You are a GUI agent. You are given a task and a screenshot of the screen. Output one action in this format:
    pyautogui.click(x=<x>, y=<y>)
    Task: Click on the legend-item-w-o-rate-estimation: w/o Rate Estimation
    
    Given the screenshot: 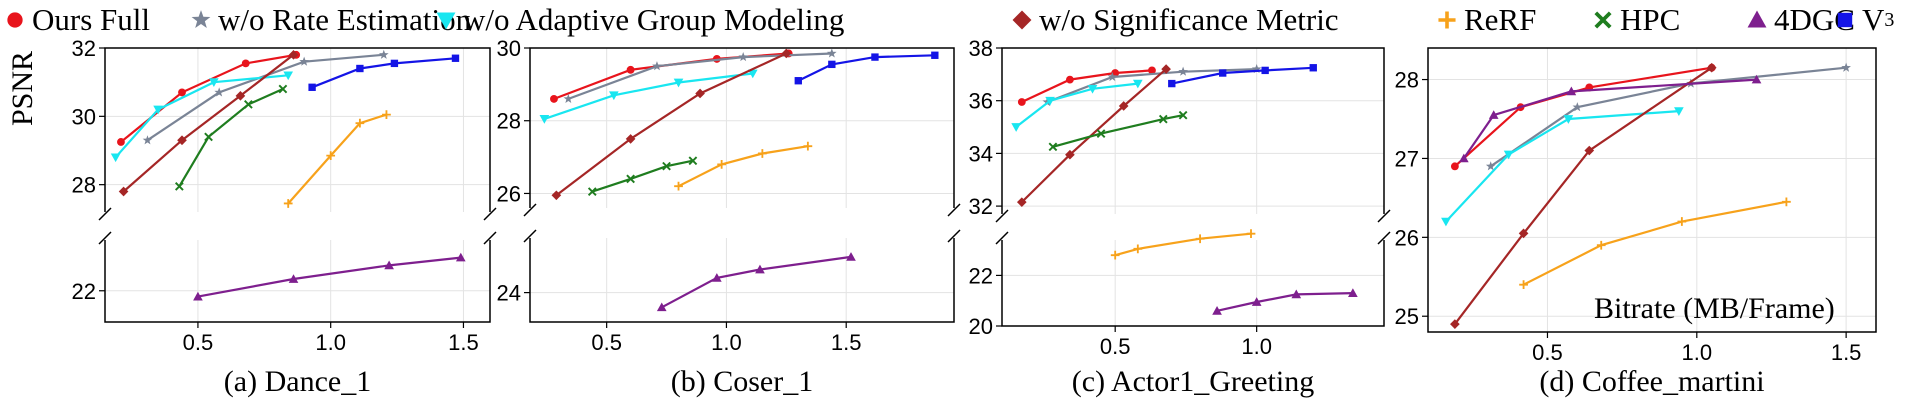 What is the action you would take?
    pyautogui.click(x=329, y=20)
    